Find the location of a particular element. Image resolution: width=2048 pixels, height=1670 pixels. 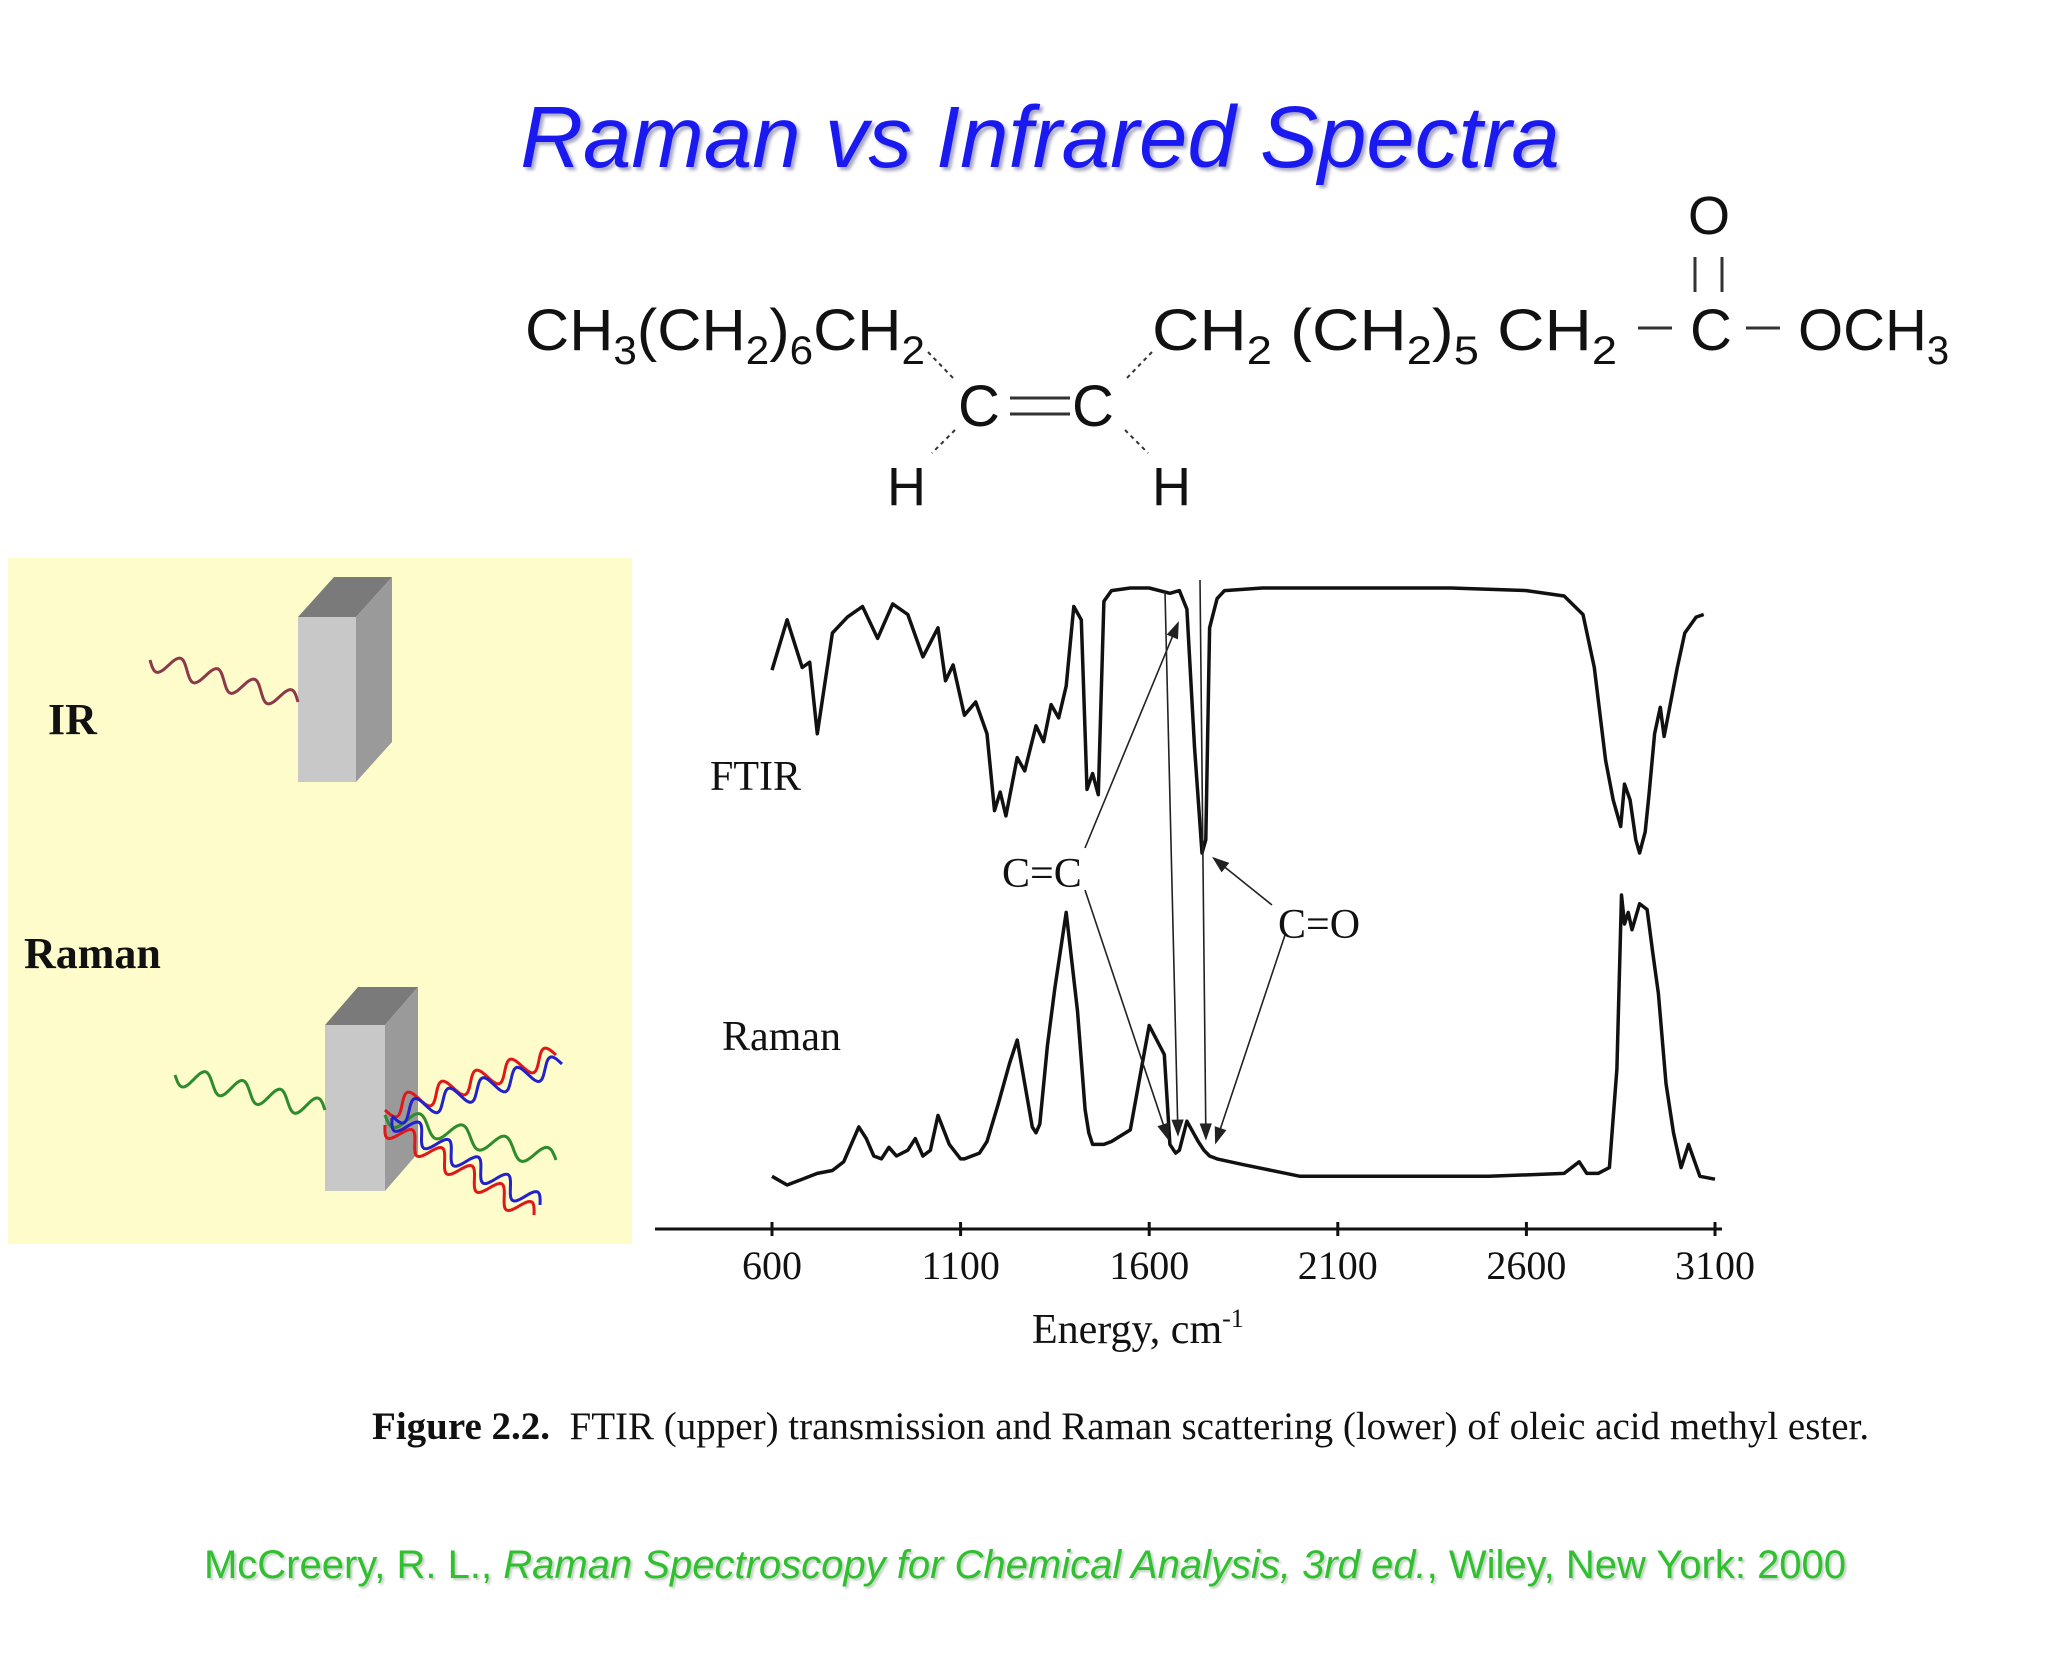

x-tick-label: 2600 is located at coordinates (1526, 1265).